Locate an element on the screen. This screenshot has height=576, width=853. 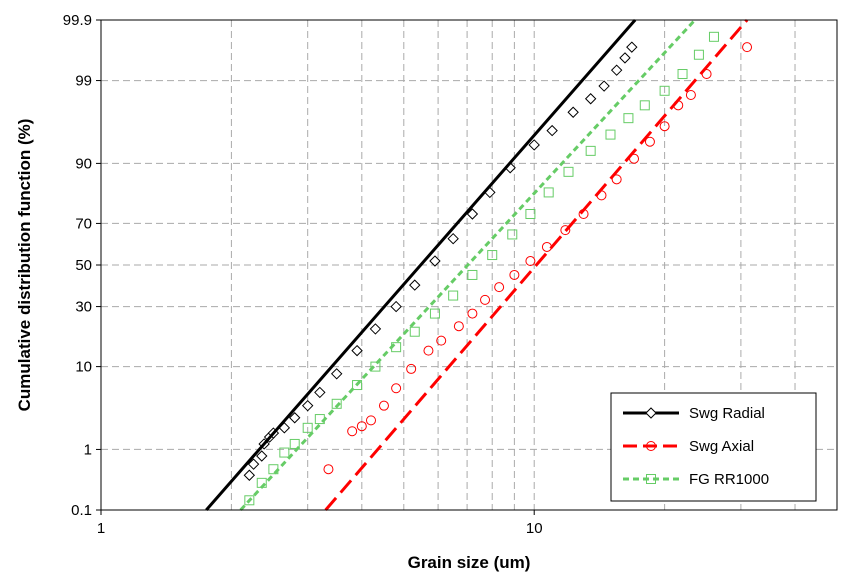
x-tick-label: 1 is located at coordinates (101, 528).